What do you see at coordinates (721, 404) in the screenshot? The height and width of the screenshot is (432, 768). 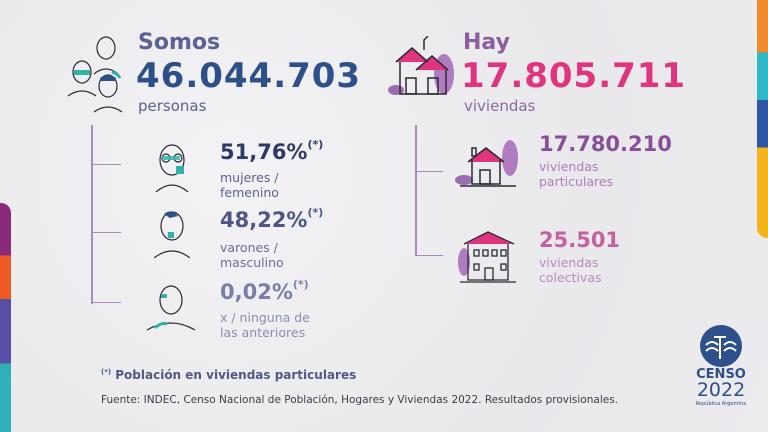 I see `logo-country: República Argentina` at bounding box center [721, 404].